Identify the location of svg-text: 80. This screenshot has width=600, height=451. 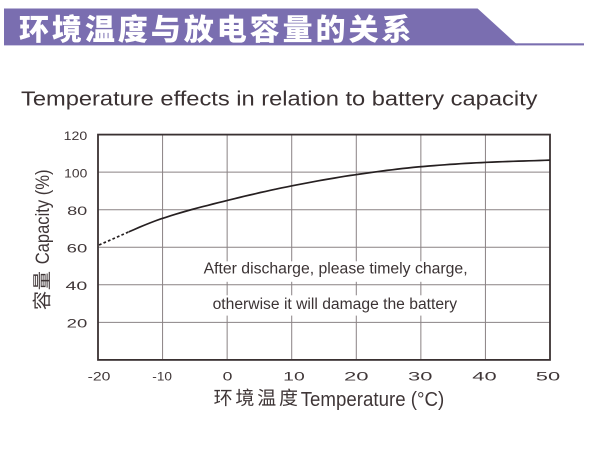
(77, 211).